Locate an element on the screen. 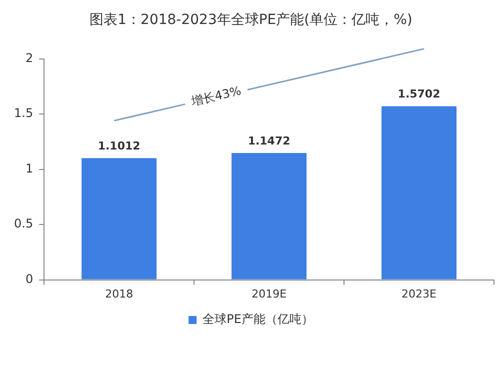  x-tick-label: 2023E is located at coordinates (419, 293).